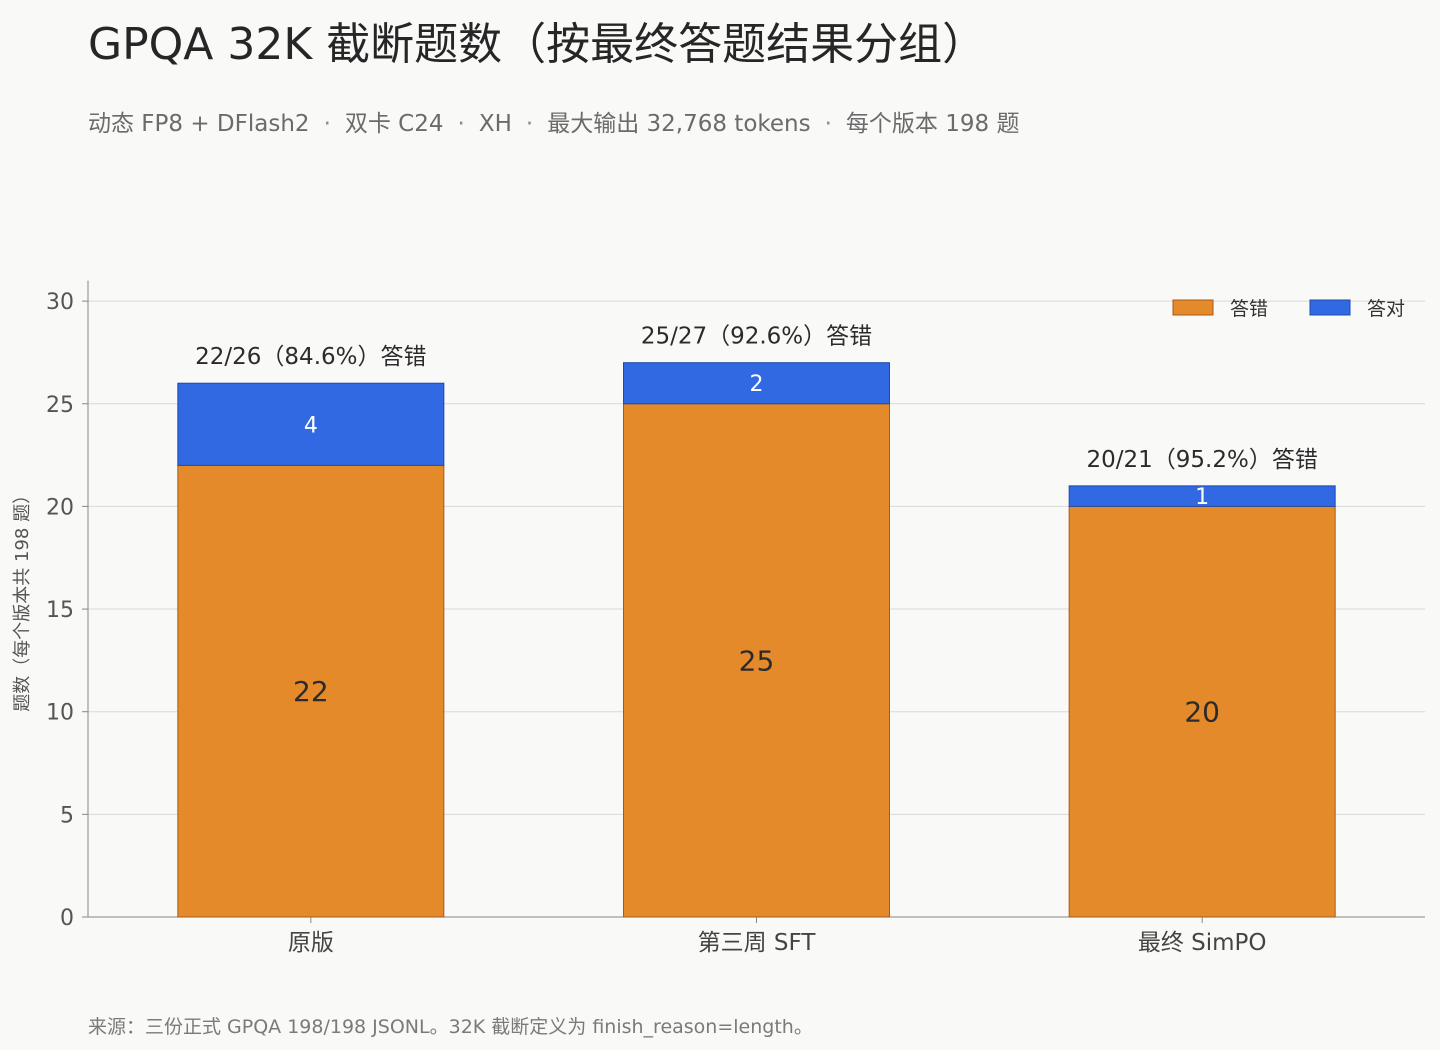 The width and height of the screenshot is (1440, 1050). Describe the element at coordinates (756, 337) in the screenshot. I see `bar-total-label: 25/27（92.6%）答错` at that location.